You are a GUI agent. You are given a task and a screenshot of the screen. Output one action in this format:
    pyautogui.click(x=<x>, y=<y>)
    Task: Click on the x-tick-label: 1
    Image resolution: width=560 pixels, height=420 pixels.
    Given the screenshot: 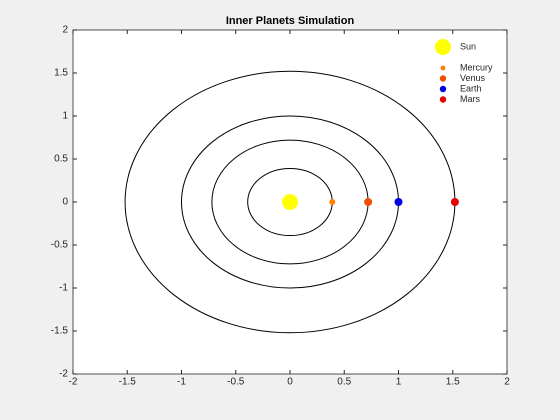 What is the action you would take?
    pyautogui.click(x=399, y=382)
    